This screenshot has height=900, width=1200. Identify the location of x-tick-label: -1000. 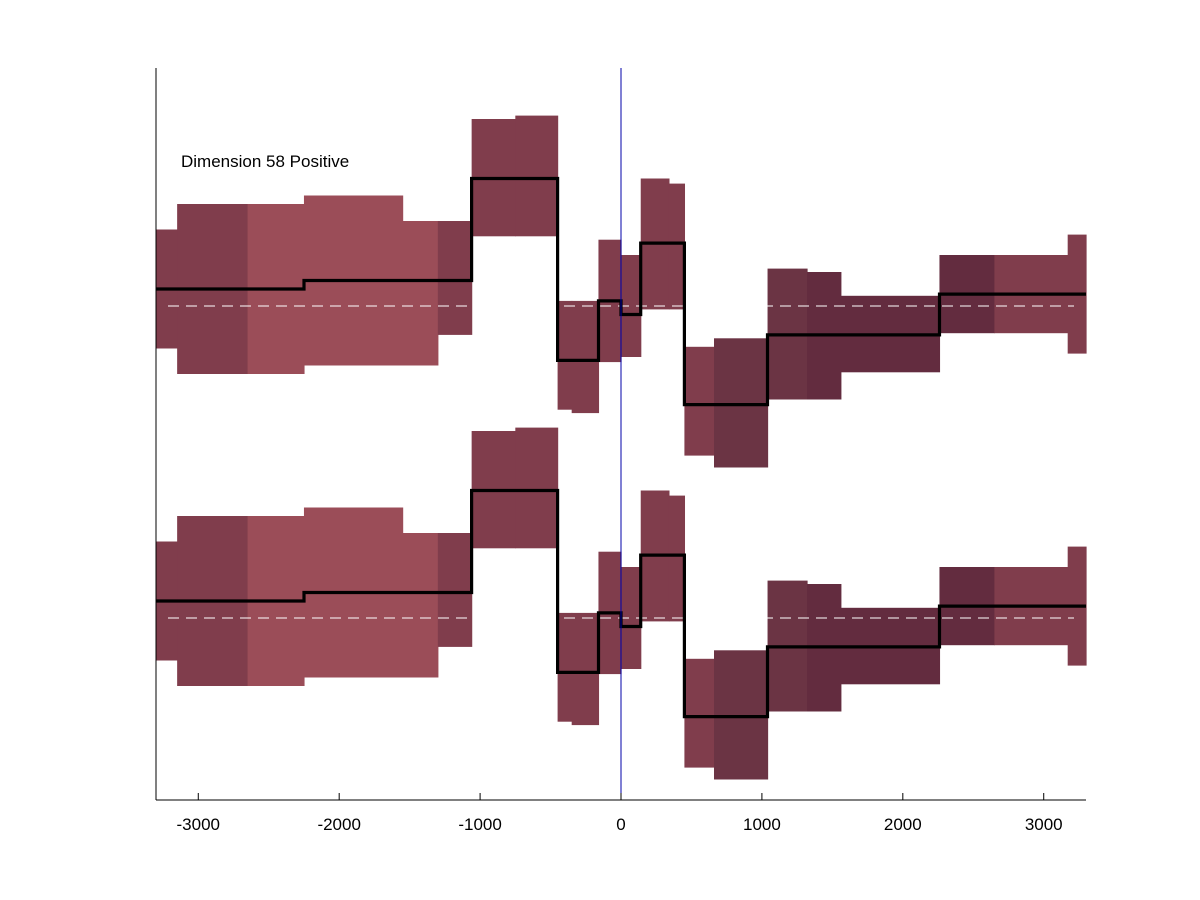
(479, 824).